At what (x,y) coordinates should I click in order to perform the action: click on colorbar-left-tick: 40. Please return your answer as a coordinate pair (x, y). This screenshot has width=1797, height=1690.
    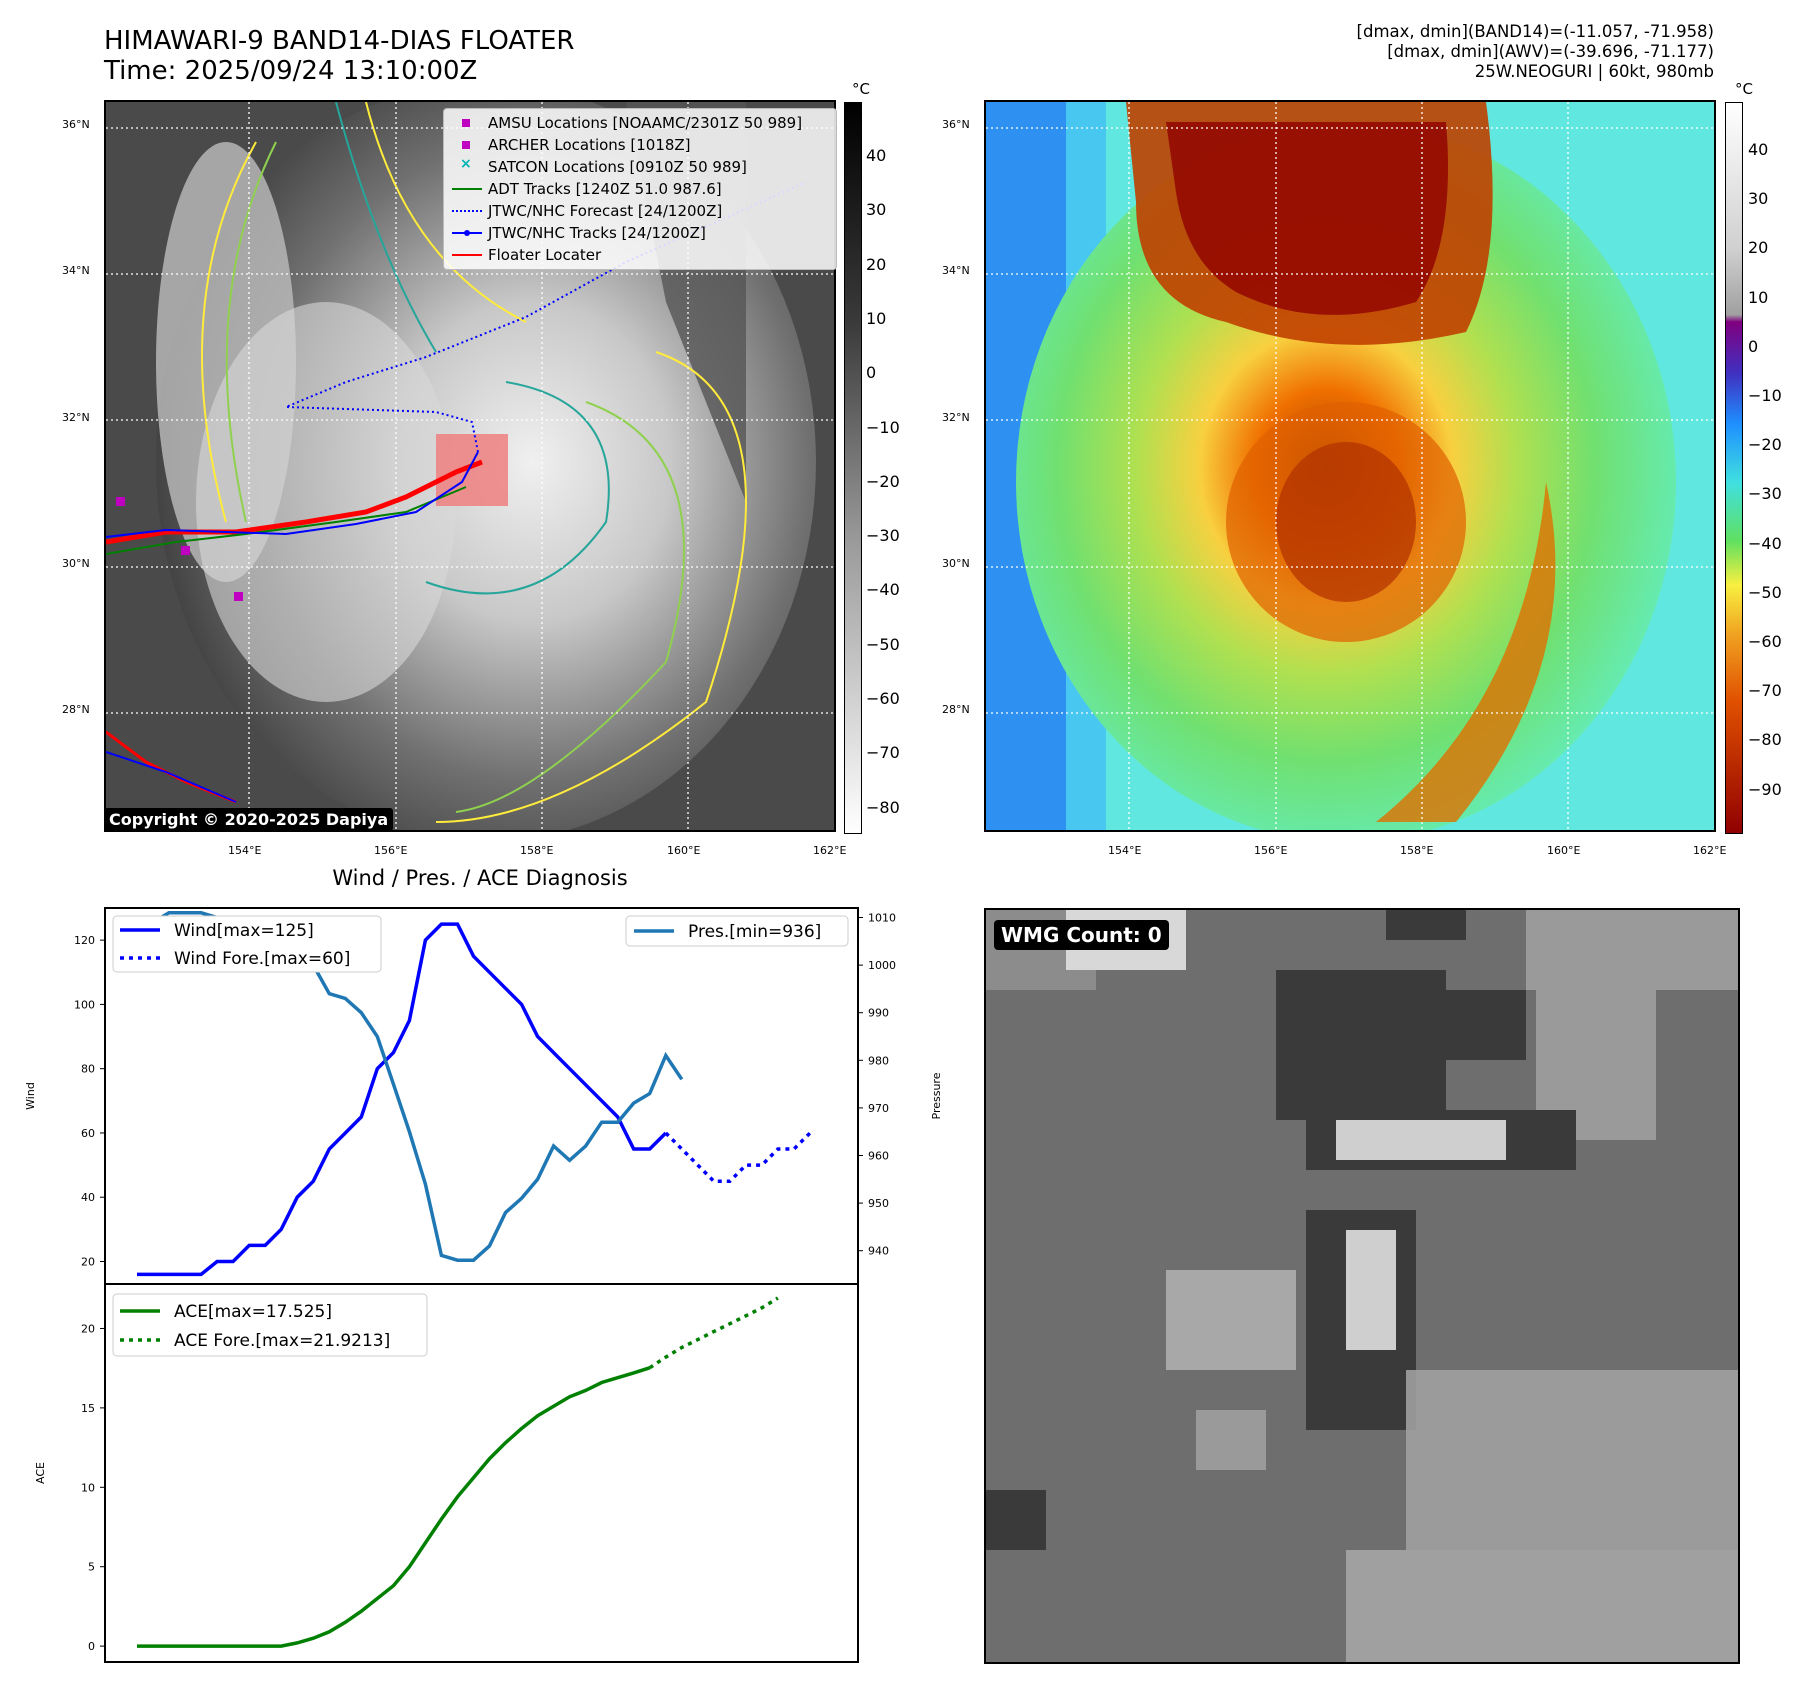
    Looking at the image, I should click on (876, 155).